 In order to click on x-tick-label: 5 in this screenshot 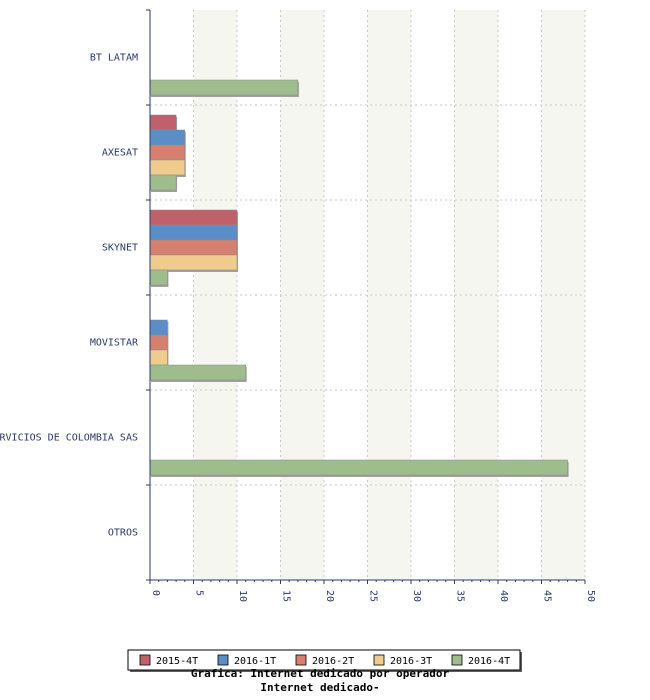, I will do `click(199, 593)`.